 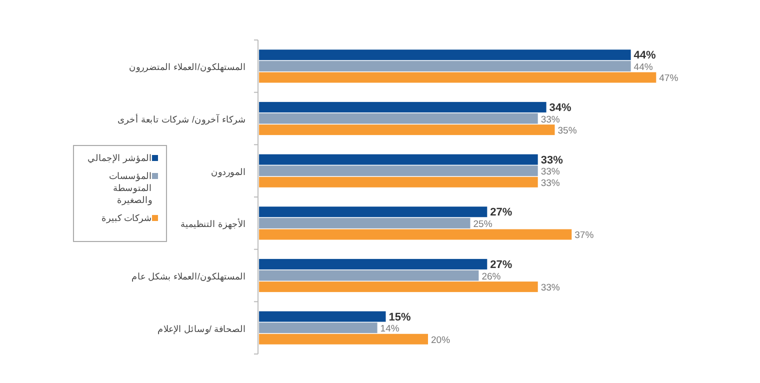 I want to click on data-label: 25%, so click(x=483, y=224).